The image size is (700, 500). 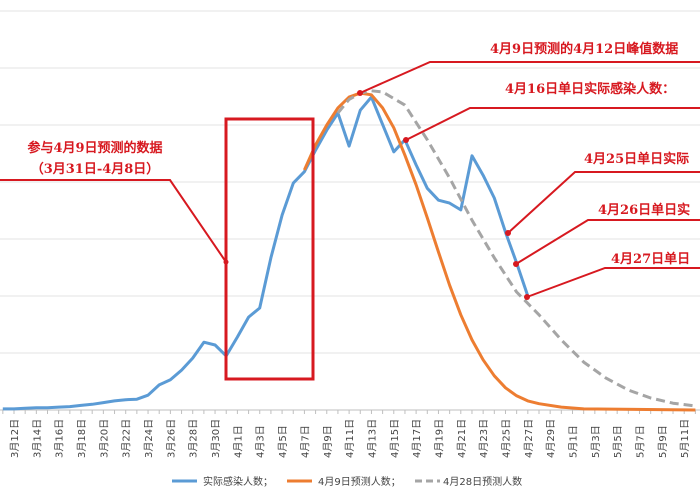 I want to click on x-tick-label: 3月18日, so click(x=82, y=438).